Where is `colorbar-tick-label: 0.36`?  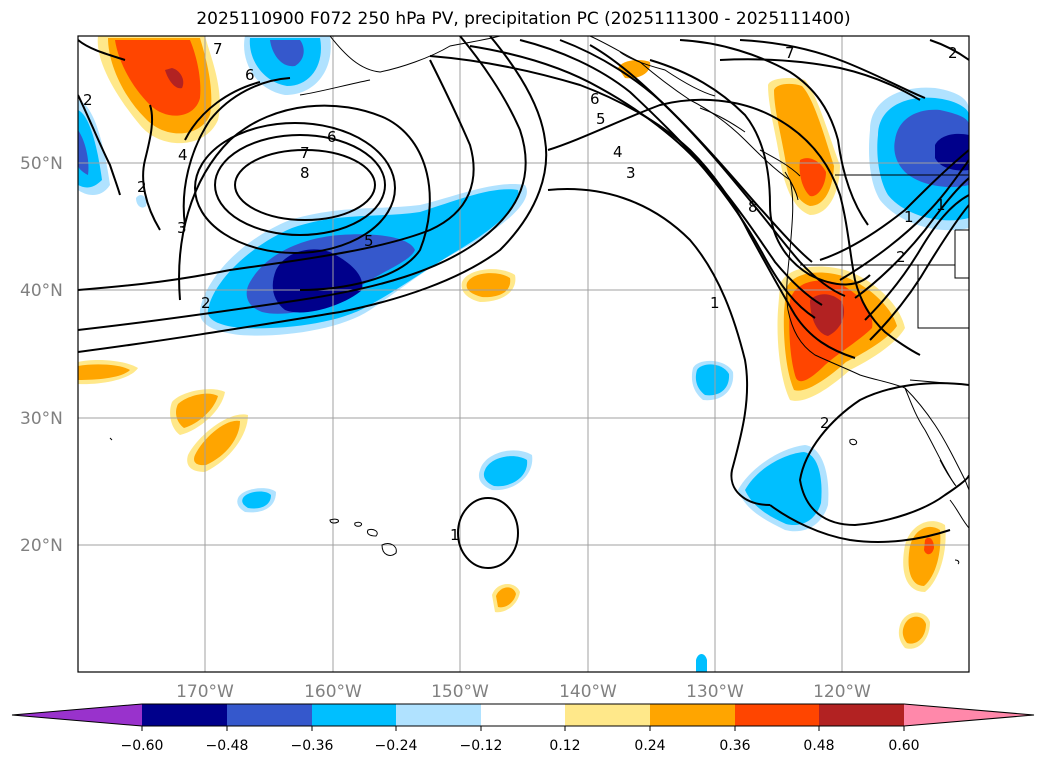 colorbar-tick-label: 0.36 is located at coordinates (734, 746).